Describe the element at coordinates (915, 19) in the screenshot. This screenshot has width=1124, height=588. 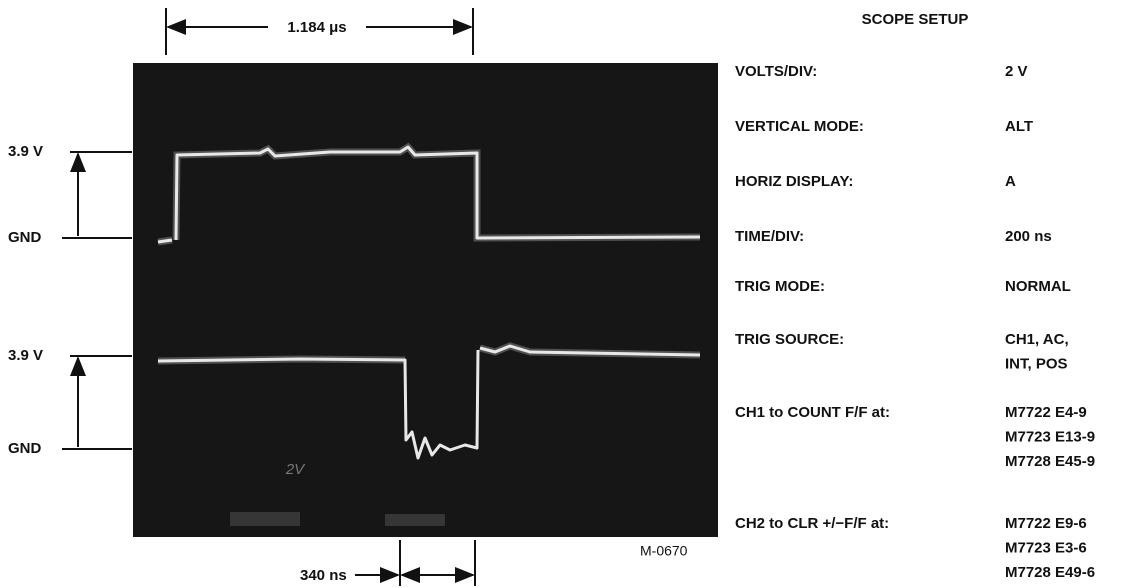
I see `setup-title: SCOPE SETUP` at that location.